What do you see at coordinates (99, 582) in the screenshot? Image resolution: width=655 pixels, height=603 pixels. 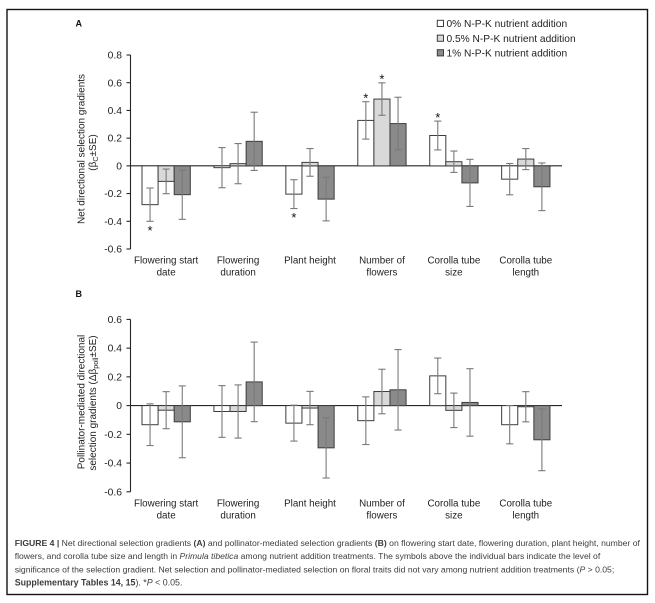 I see `svg-text:Supplementary Tables 14, 15).: Supplementary Tables 14, 15). *P < 0.05.` at bounding box center [99, 582].